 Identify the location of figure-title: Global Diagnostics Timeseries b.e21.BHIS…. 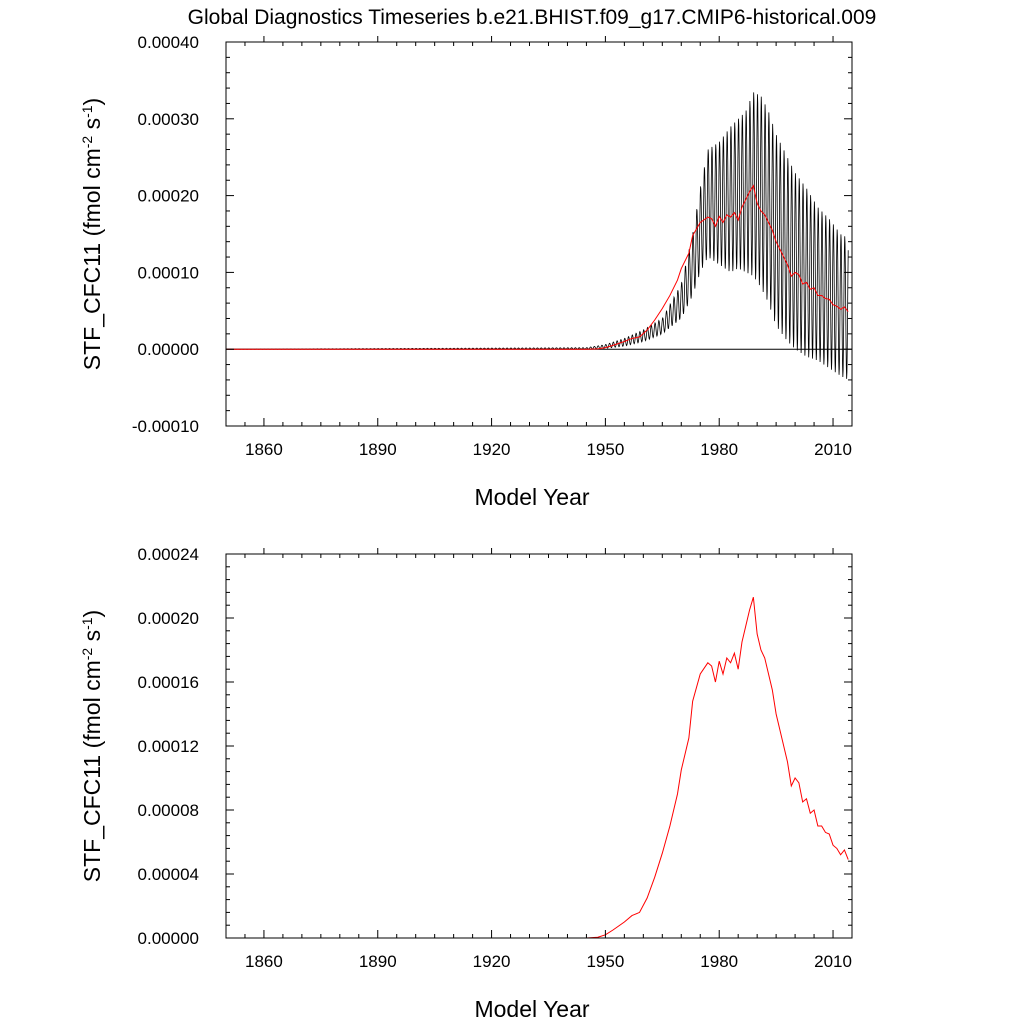
(532, 17).